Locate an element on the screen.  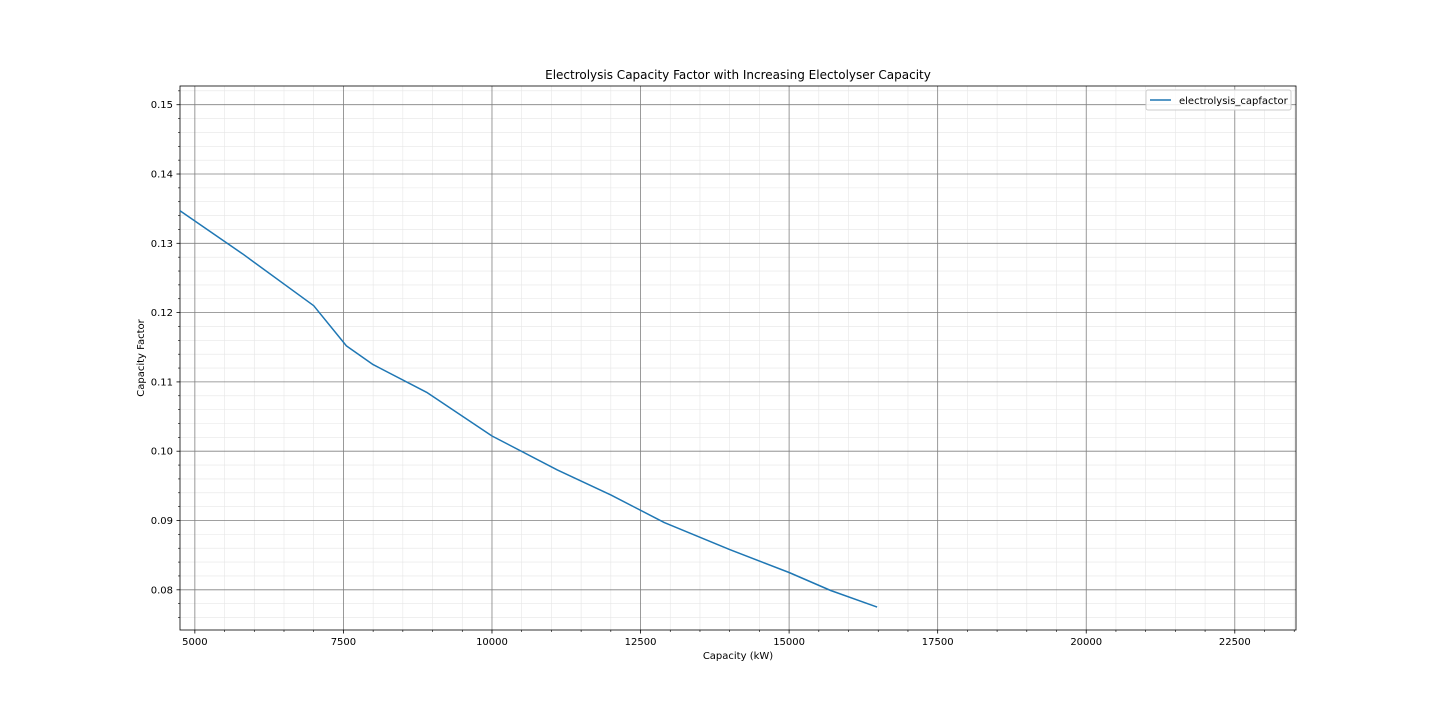
legend: electrolysis_capfactor is located at coordinates (1218, 100).